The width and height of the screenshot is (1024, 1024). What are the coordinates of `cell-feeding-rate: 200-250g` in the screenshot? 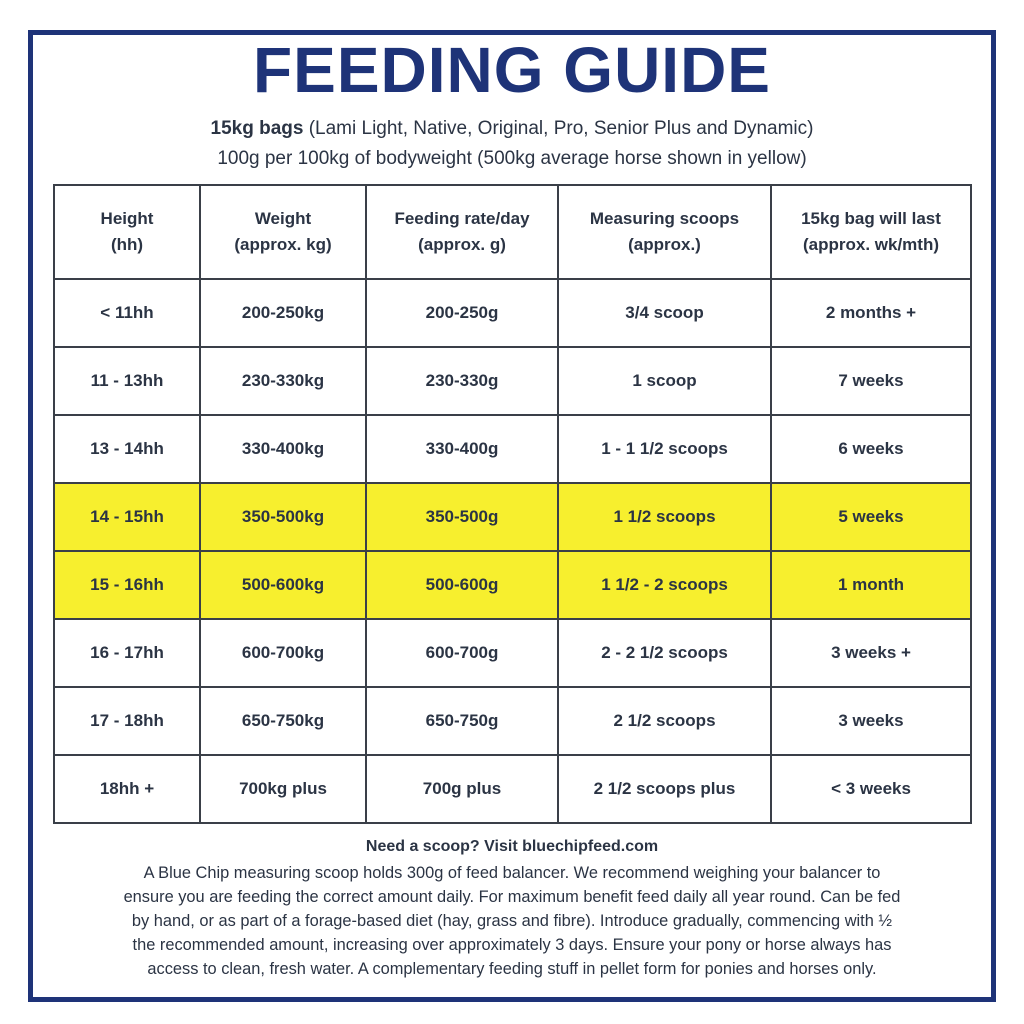 It's located at (462, 313).